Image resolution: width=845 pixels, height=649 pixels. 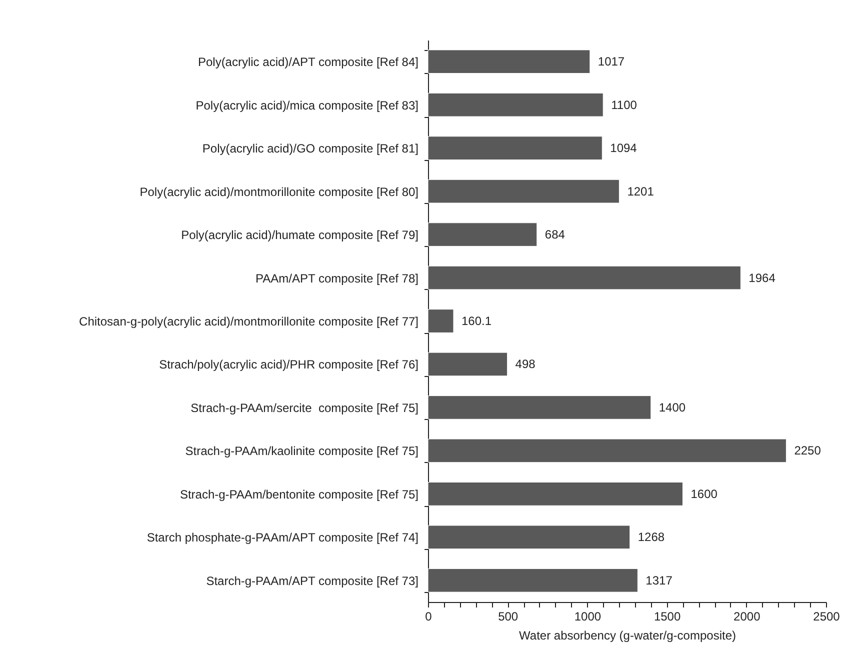 I want to click on data-label: 1017, so click(x=611, y=61).